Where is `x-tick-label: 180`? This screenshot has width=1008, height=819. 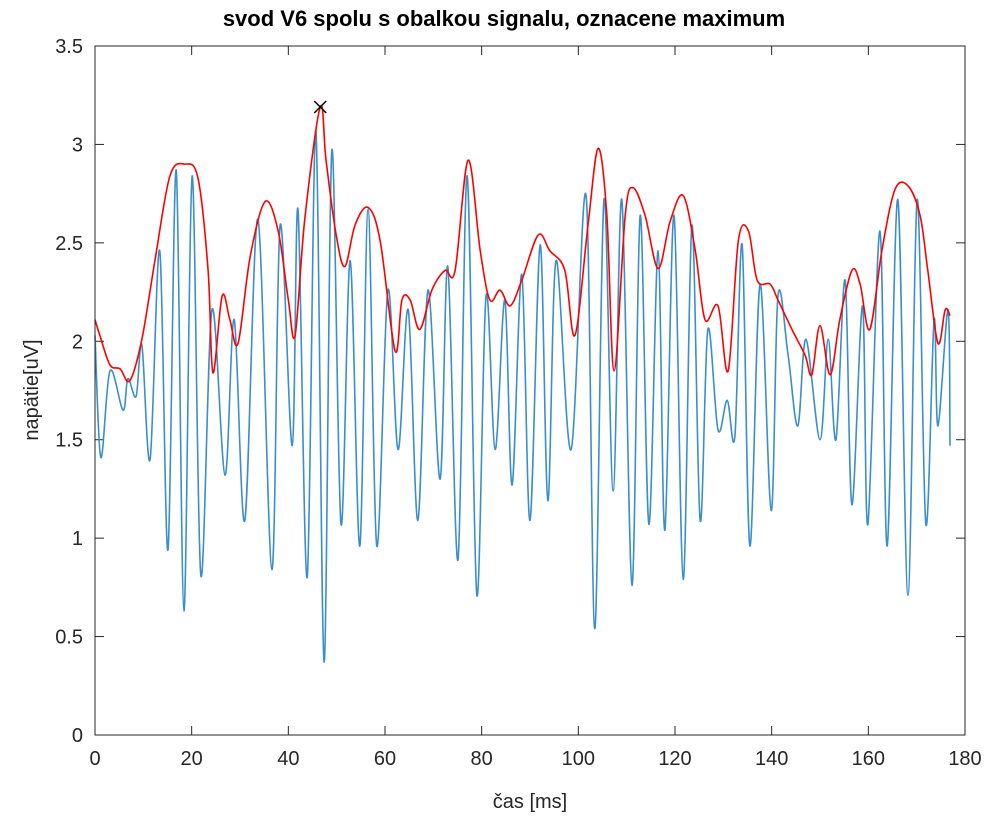 x-tick-label: 180 is located at coordinates (964, 759).